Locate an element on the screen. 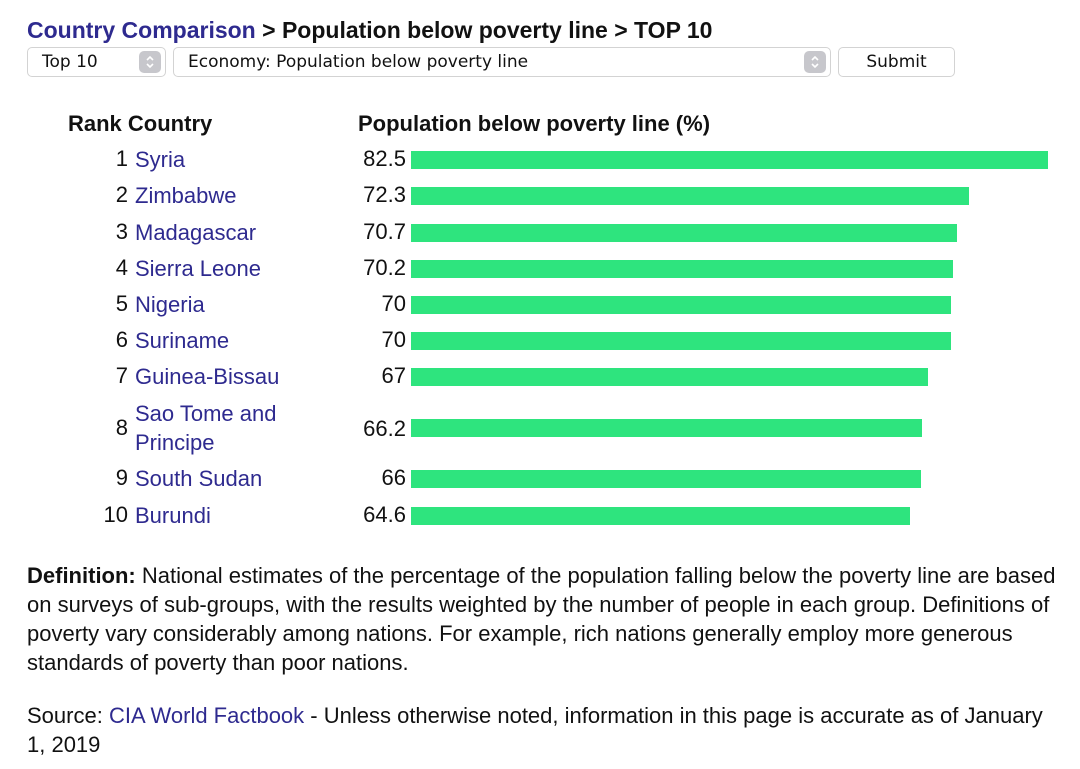  country-link: Syria is located at coordinates (160, 159).